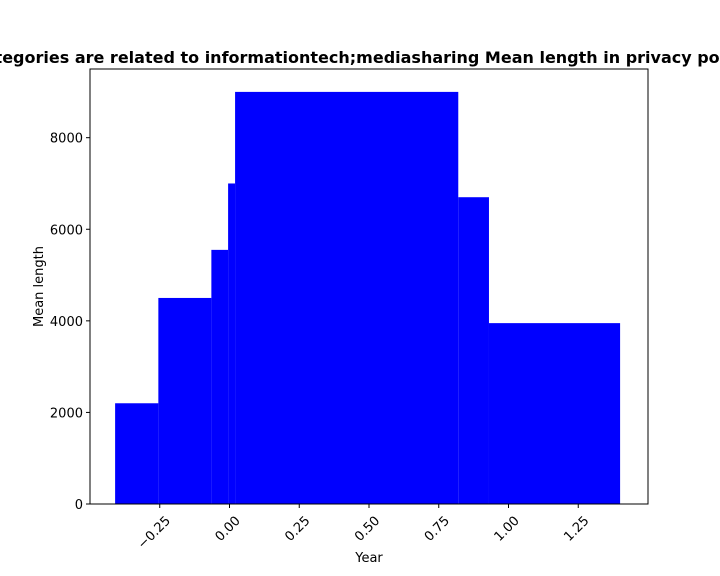 The height and width of the screenshot is (576, 720). Describe the element at coordinates (228, 529) in the screenshot. I see `x-tick-label: 0.00` at that location.